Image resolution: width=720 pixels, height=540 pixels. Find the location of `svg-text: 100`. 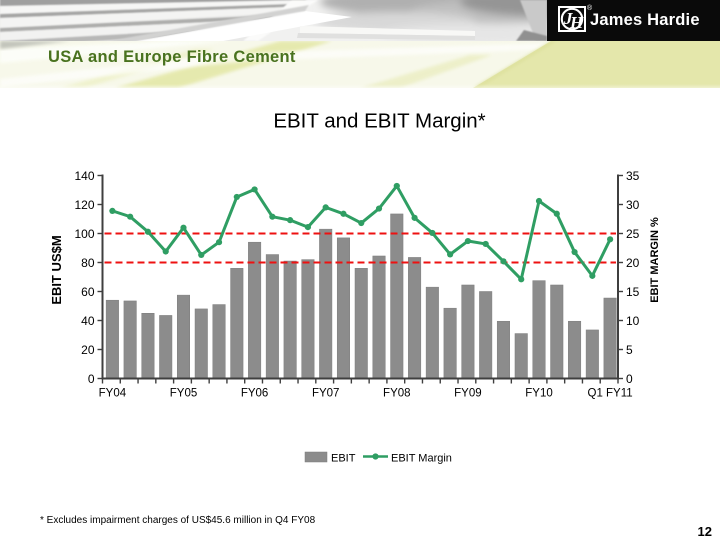

svg-text: 100 is located at coordinates (84, 234).